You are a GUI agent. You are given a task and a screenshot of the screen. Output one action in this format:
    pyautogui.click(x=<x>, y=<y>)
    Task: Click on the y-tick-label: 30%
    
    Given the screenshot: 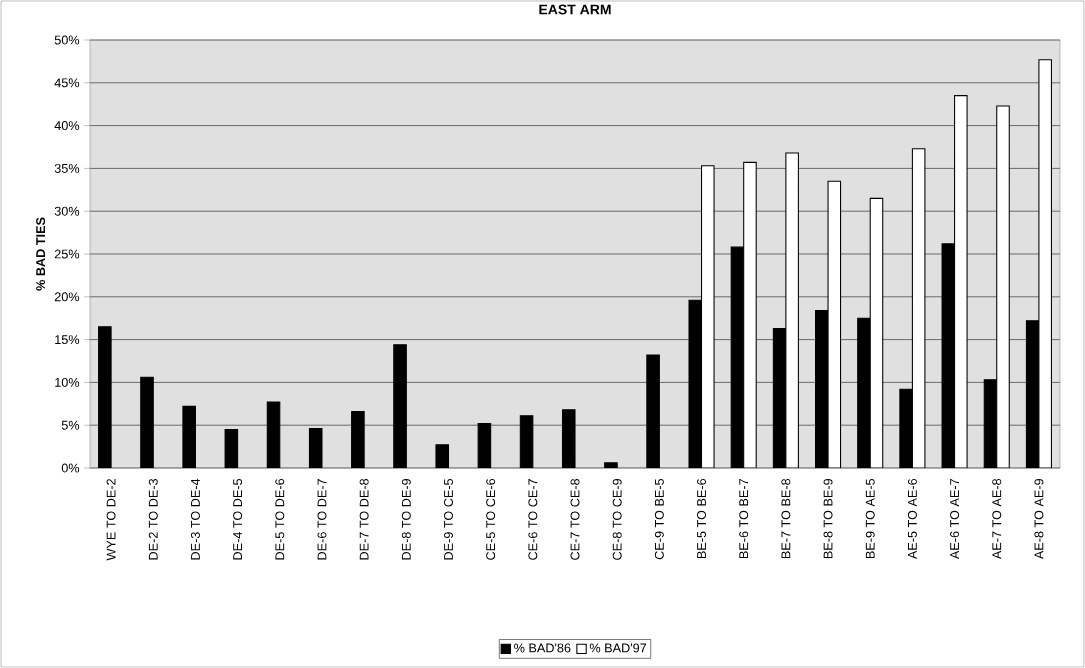 What is the action you would take?
    pyautogui.click(x=67, y=211)
    